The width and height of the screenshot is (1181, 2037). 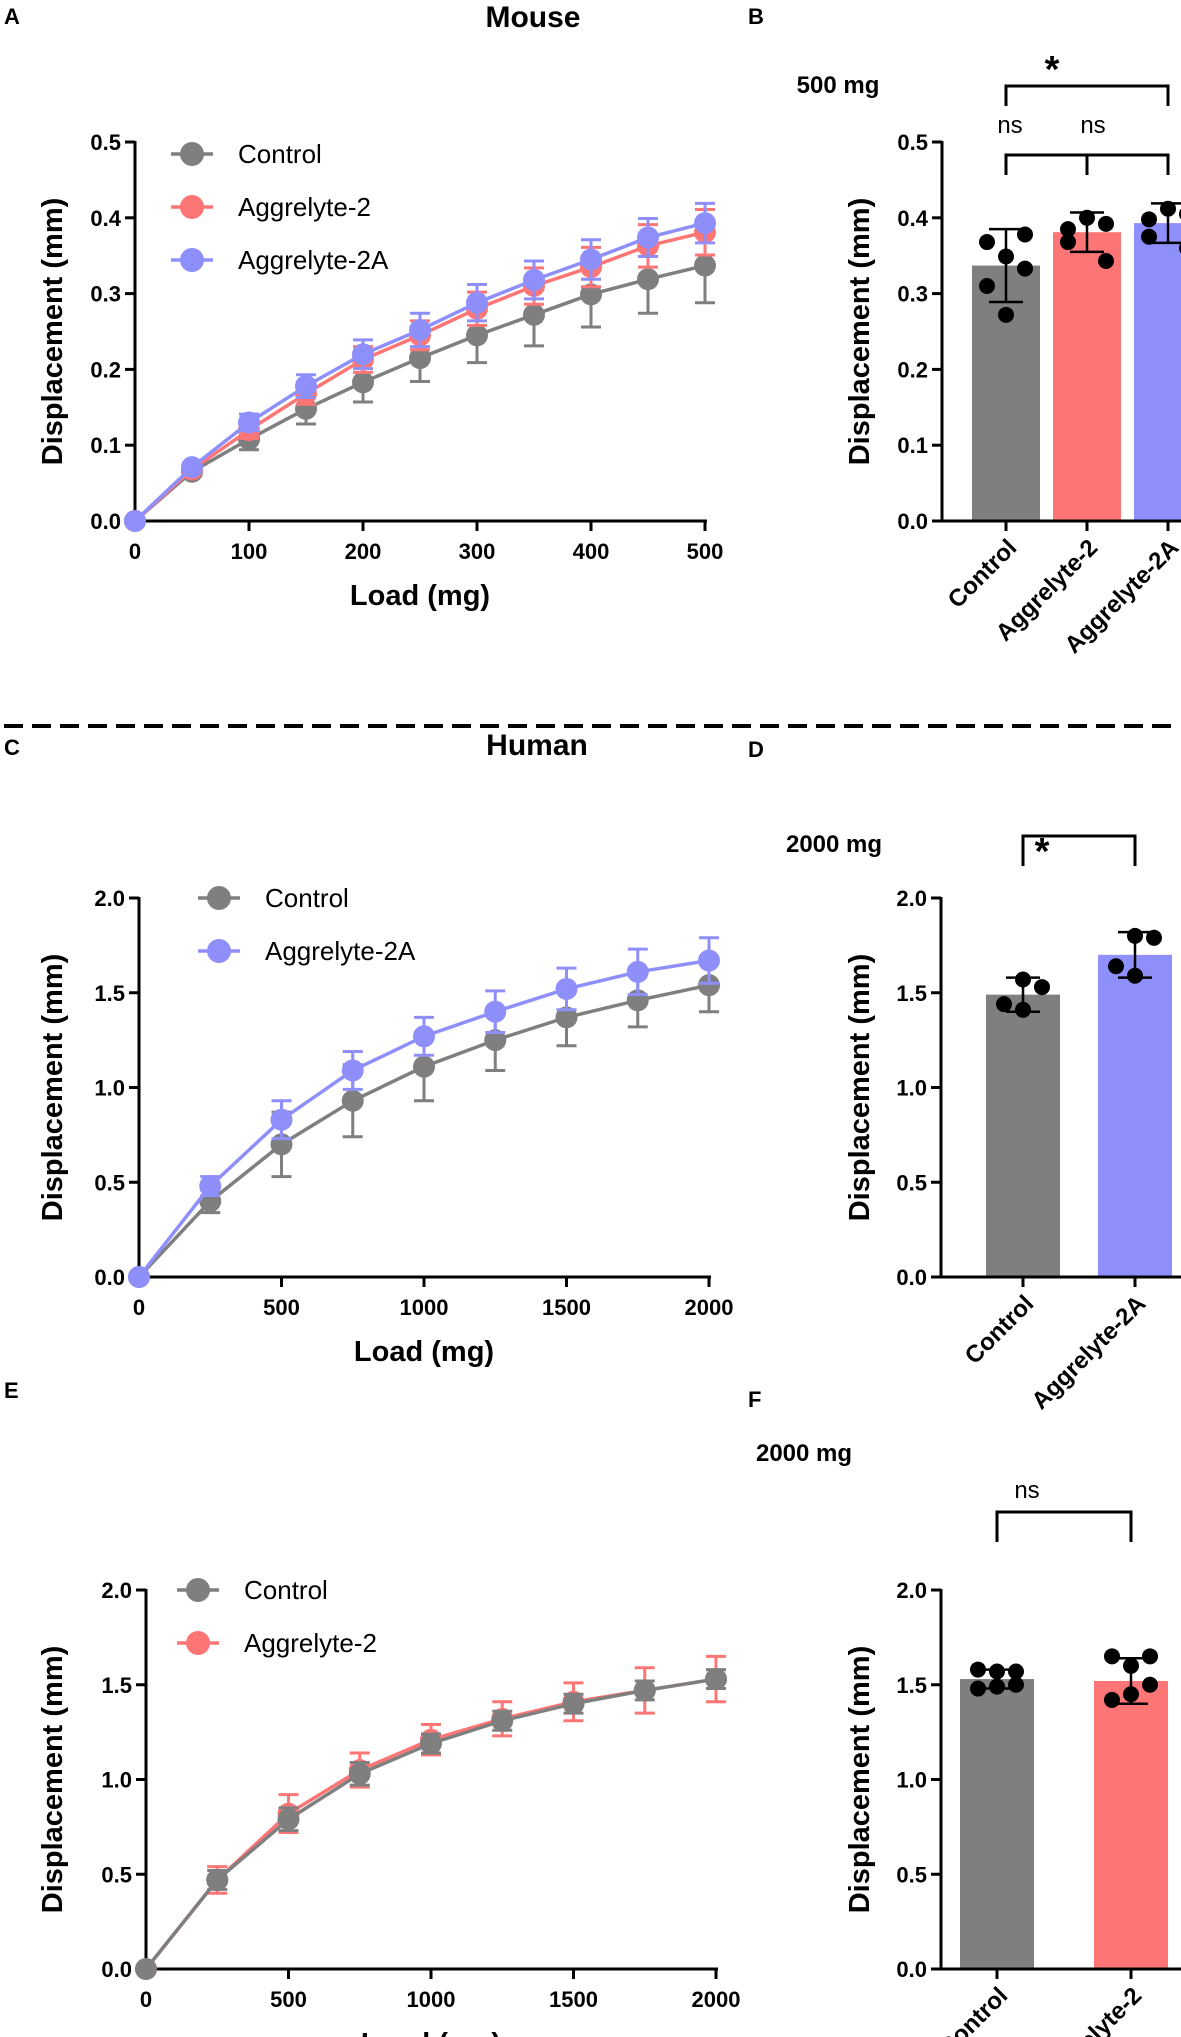 What do you see at coordinates (537, 745) in the screenshot?
I see `section-title-human: Human` at bounding box center [537, 745].